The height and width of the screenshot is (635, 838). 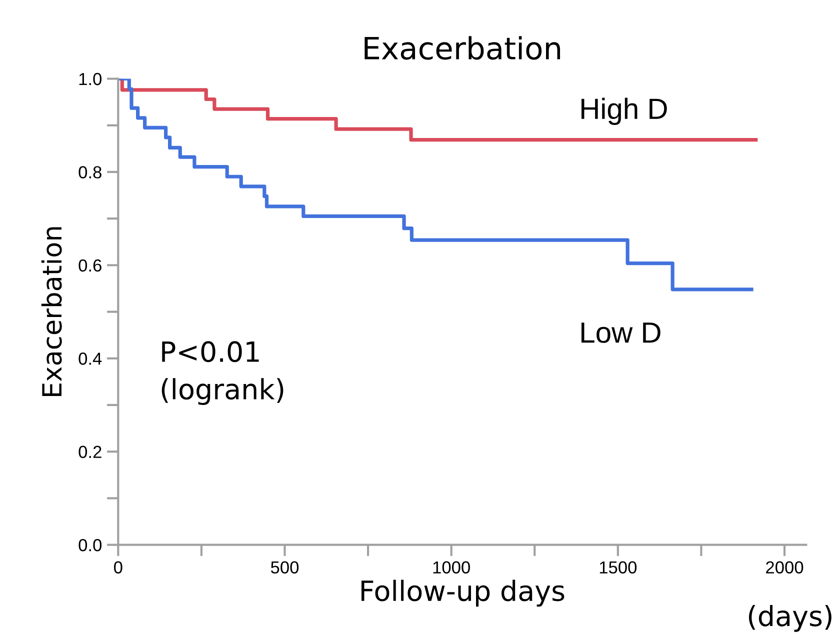 What do you see at coordinates (785, 567) in the screenshot?
I see `x-tick-label: 2000` at bounding box center [785, 567].